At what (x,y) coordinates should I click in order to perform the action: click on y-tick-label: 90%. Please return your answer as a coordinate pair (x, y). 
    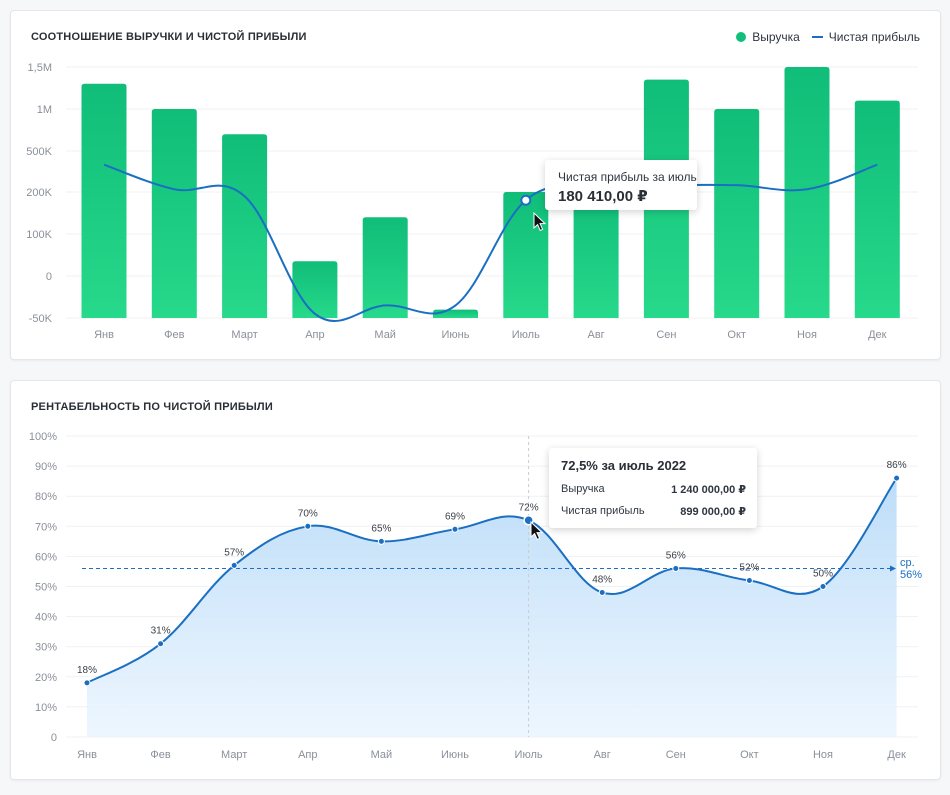
    Looking at the image, I should click on (46, 467).